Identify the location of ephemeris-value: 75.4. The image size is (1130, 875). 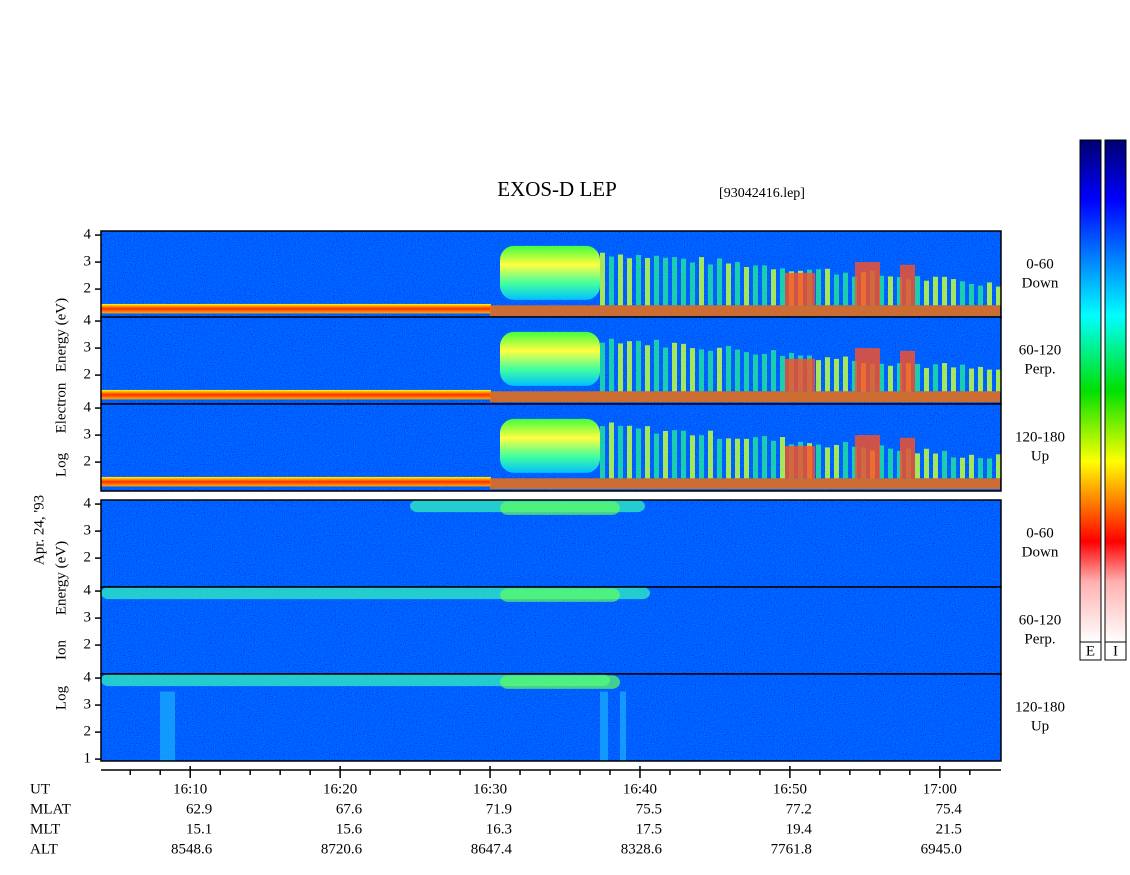
(949, 809).